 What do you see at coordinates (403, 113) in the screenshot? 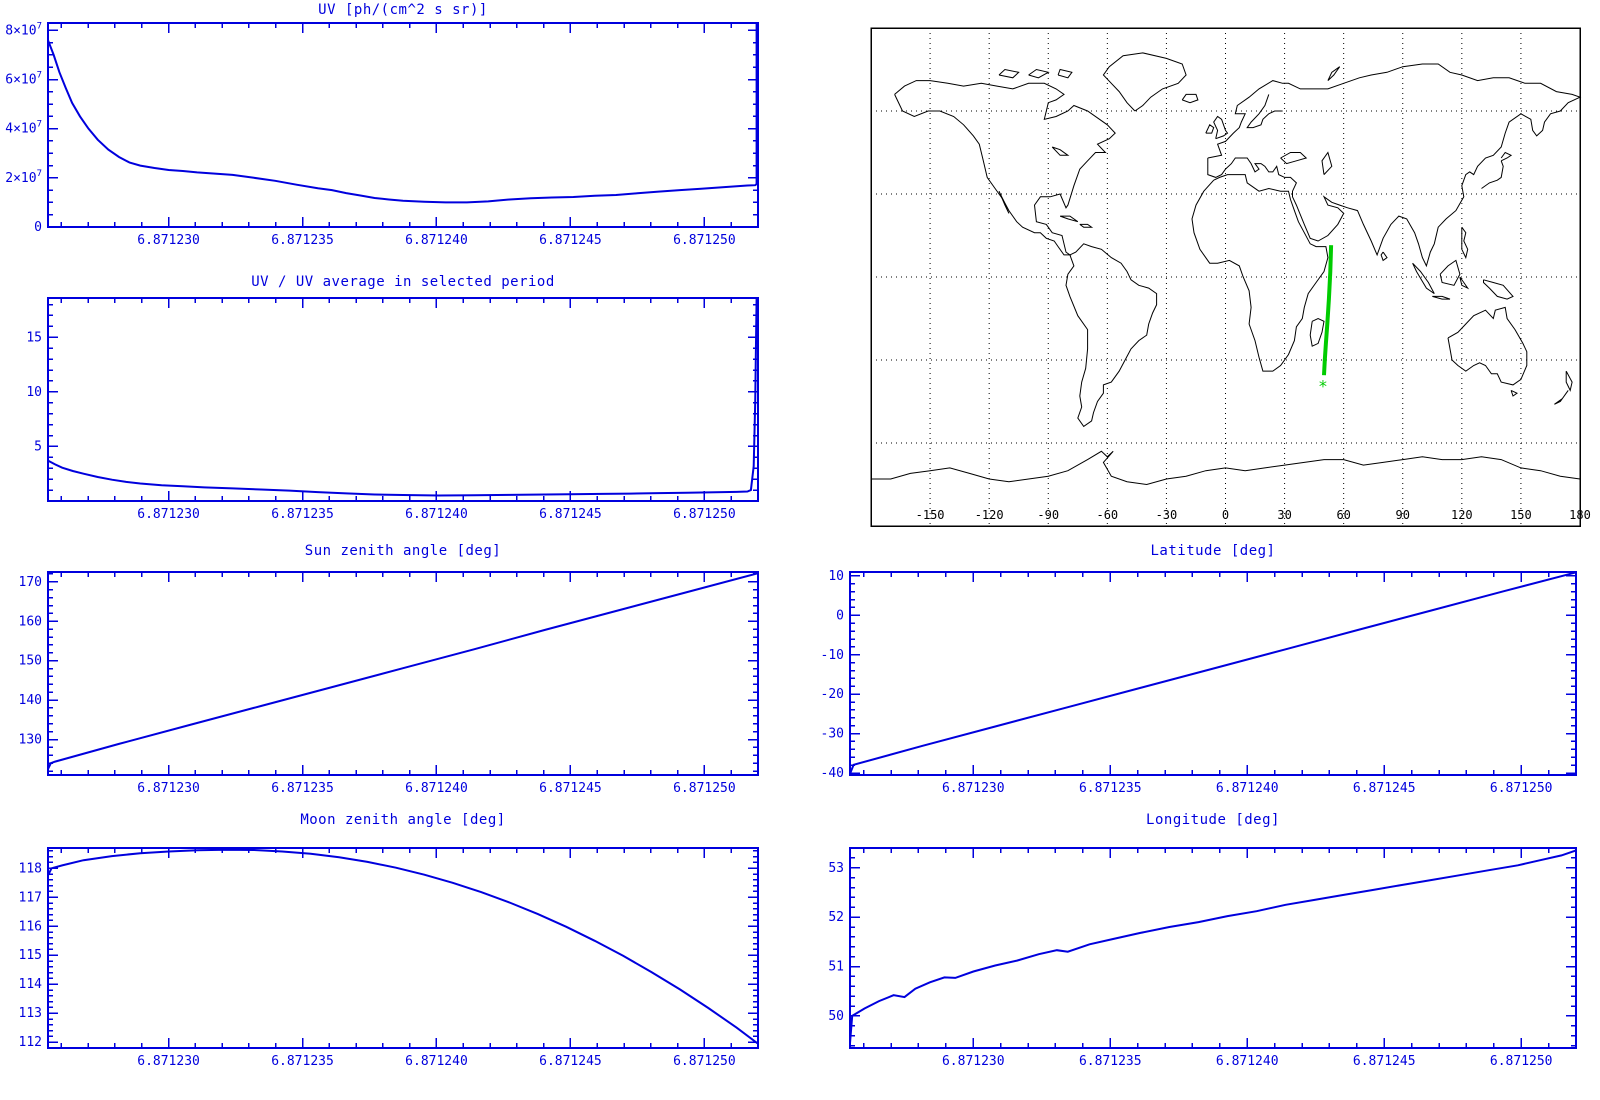
I see `series-line-uv` at bounding box center [403, 113].